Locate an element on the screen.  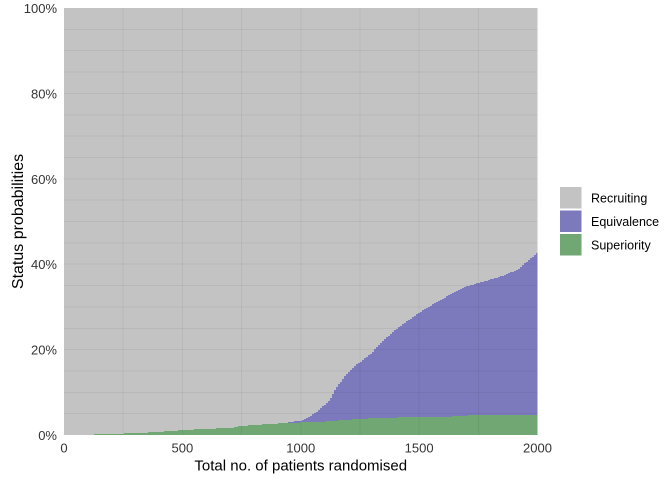
y-axis-tick-labels: 0% 20% 40% 60% 80% 100% is located at coordinates (41, 222).